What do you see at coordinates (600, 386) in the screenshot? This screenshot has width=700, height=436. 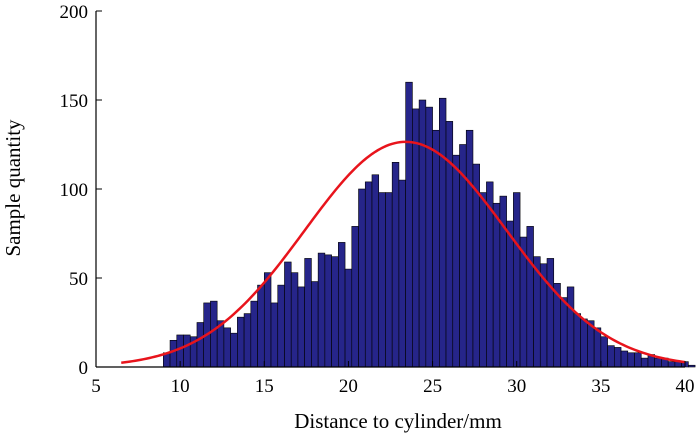 I see `x-tick-label: 35` at bounding box center [600, 386].